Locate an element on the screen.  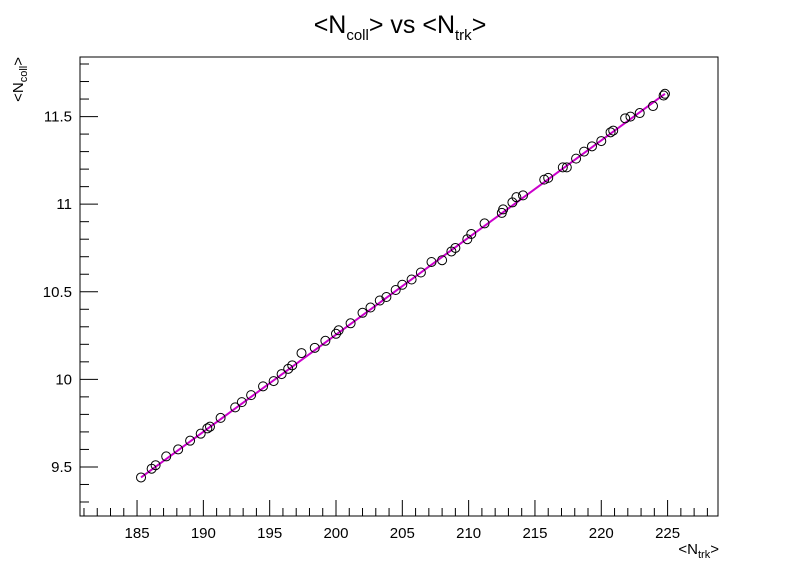
x-tick-label: 225 is located at coordinates (667, 533).